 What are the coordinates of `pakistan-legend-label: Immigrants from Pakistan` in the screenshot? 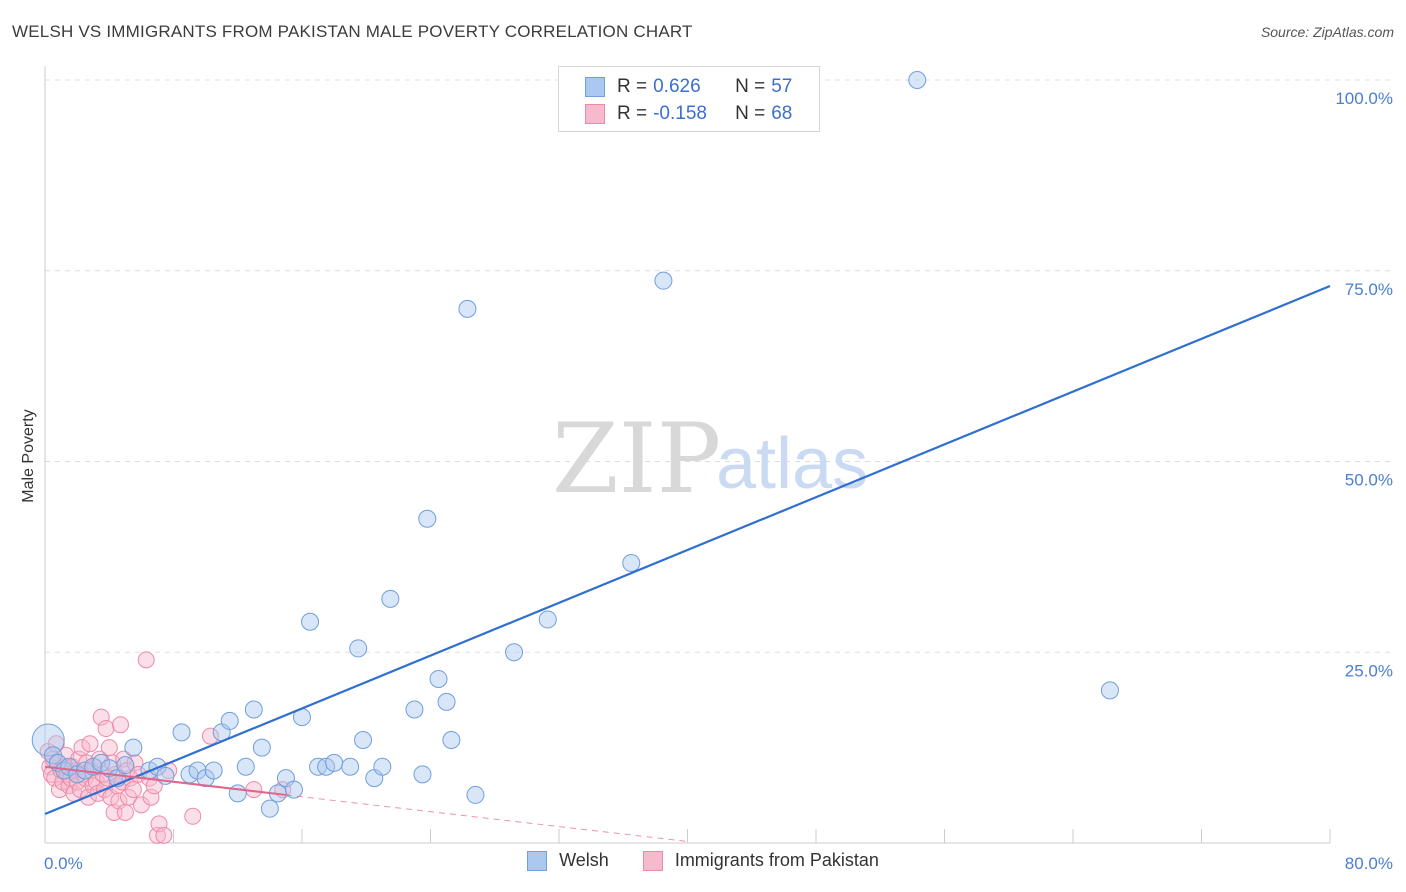 It's located at (776, 860).